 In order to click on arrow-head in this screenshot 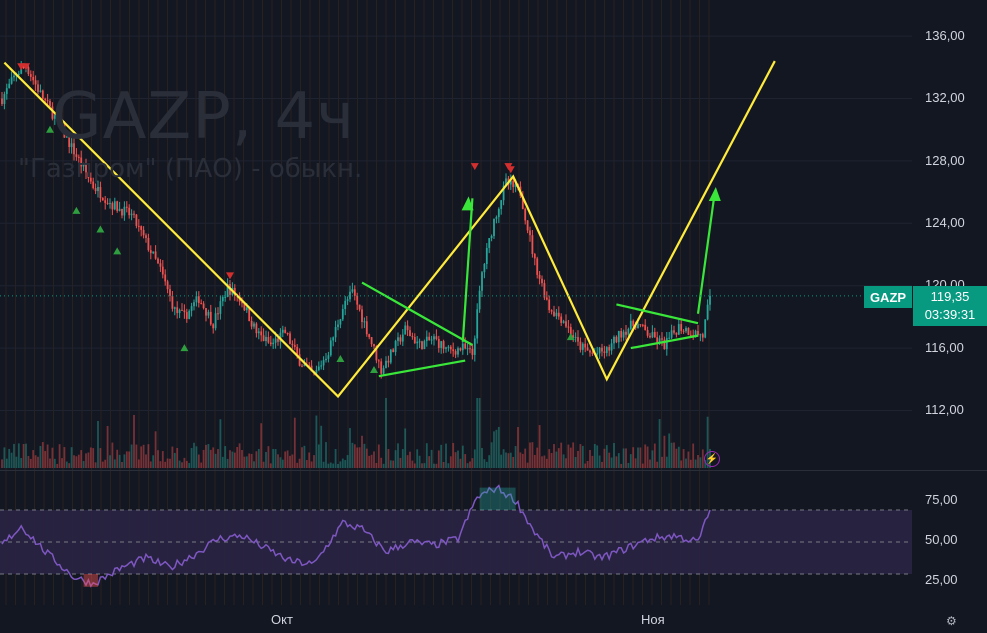, I will do `click(467, 203)`.